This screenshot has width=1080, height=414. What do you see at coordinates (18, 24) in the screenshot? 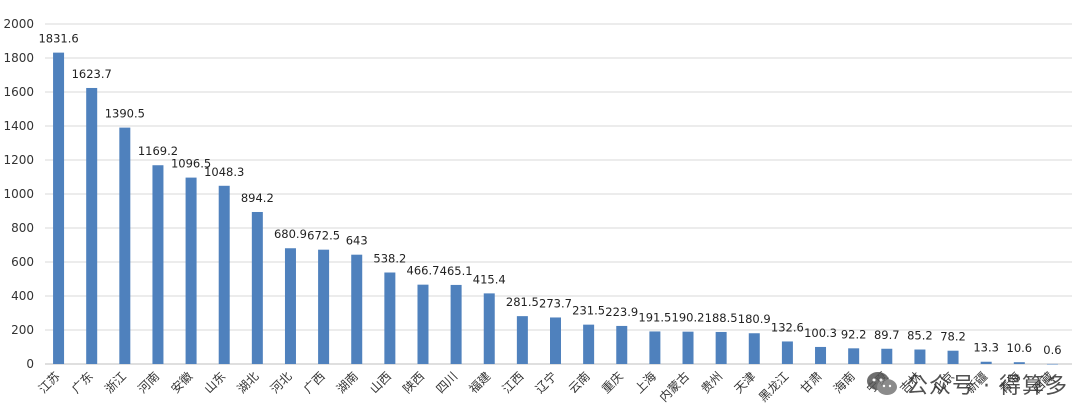
I see `y-tick-label: 2000` at bounding box center [18, 24].